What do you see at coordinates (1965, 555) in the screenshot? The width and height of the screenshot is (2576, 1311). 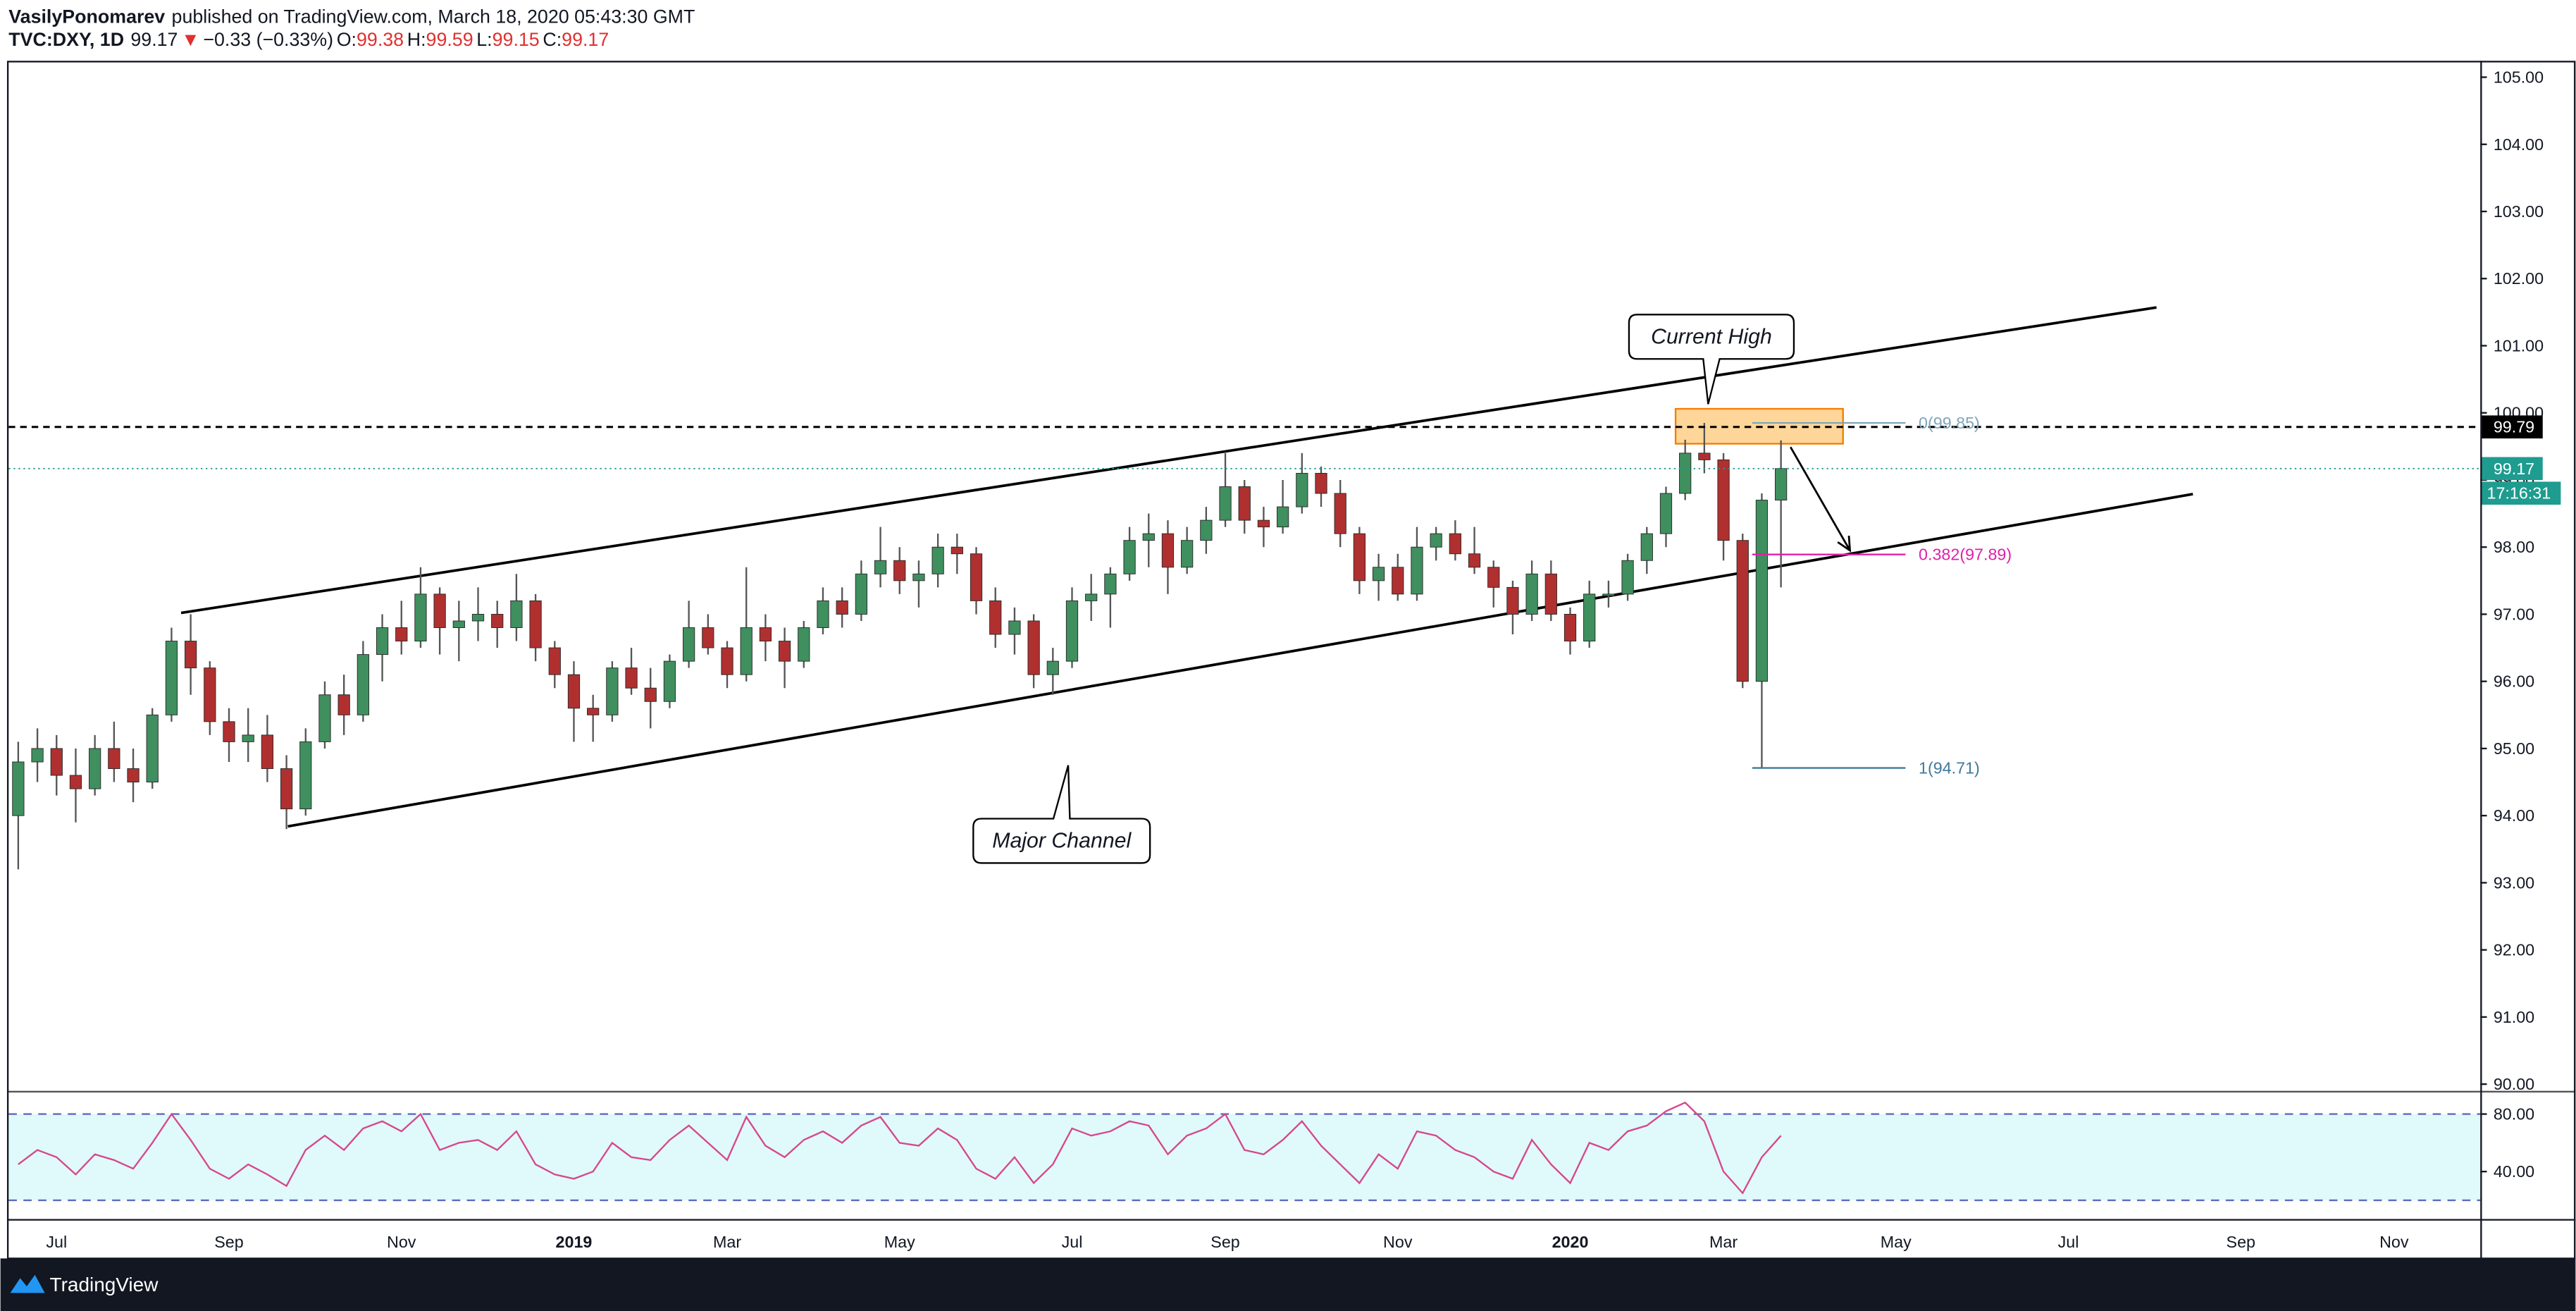 I see `fib-label: 0.382(97.89)` at bounding box center [1965, 555].